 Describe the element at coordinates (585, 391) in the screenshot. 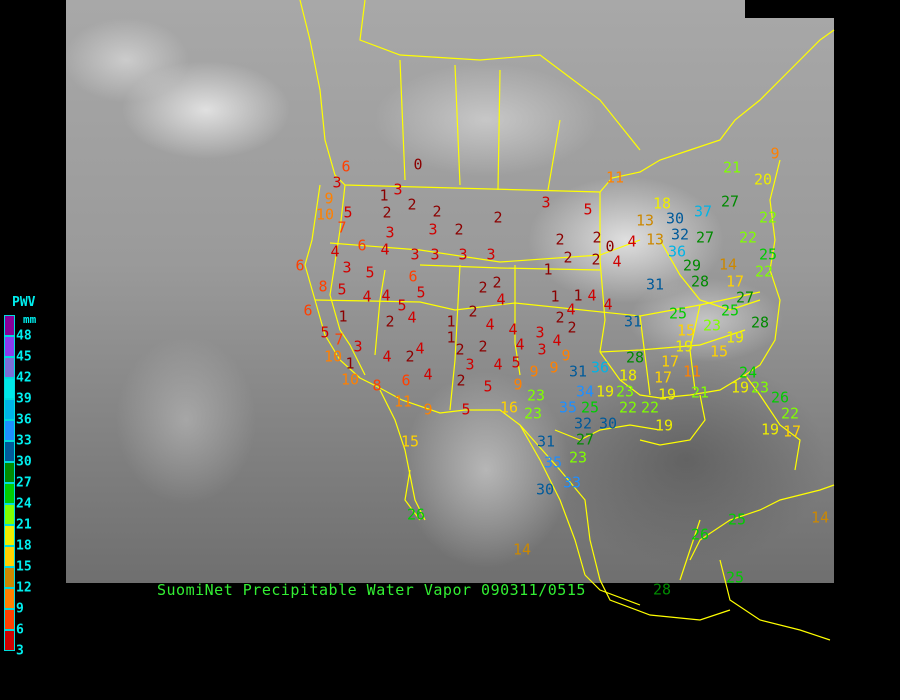

I see `station-pwv-value: 34` at that location.